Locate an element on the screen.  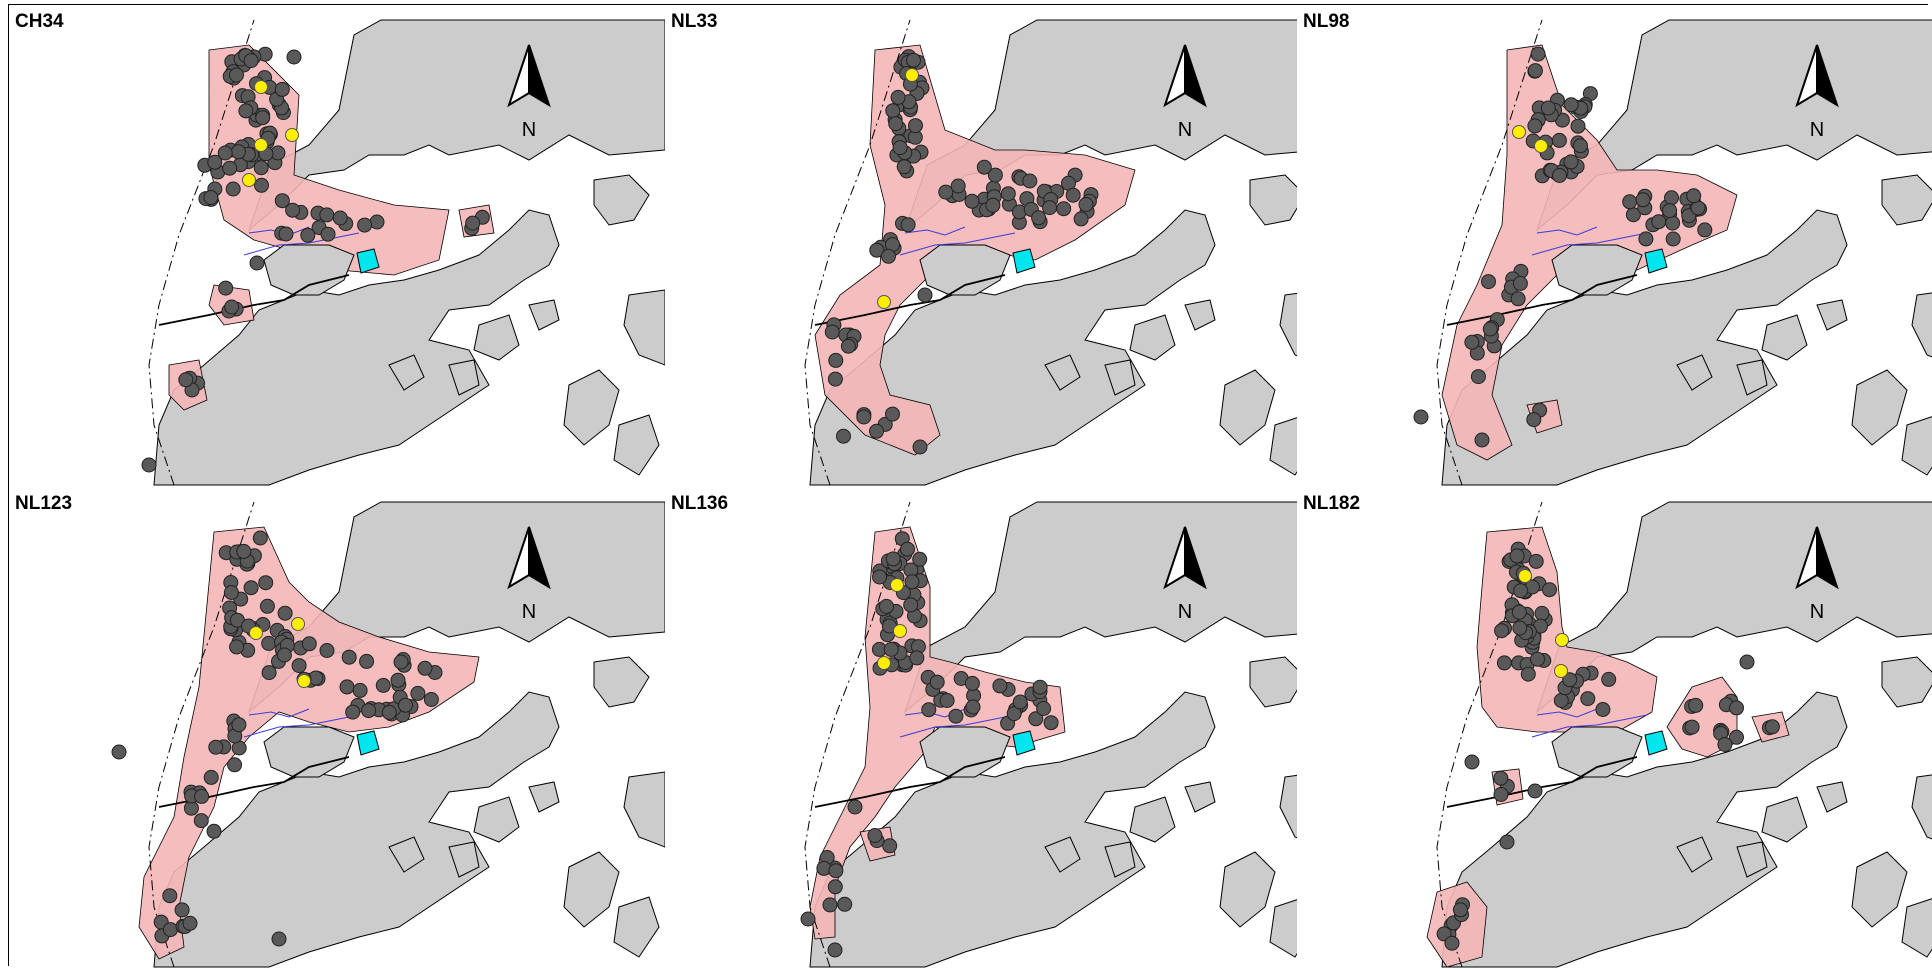
landmass-center-island is located at coordinates (965, 752).